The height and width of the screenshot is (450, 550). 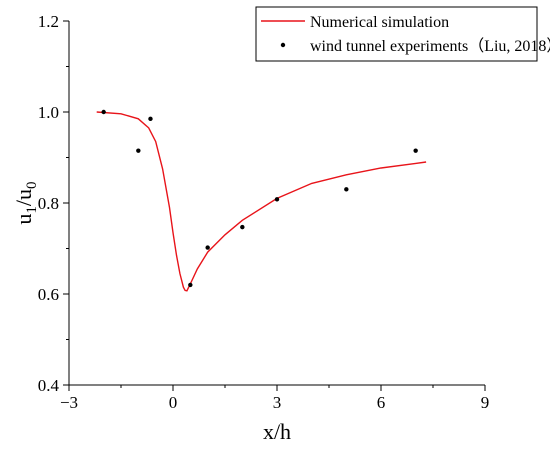 I want to click on y-tick-label: 0.6, so click(x=48, y=294).